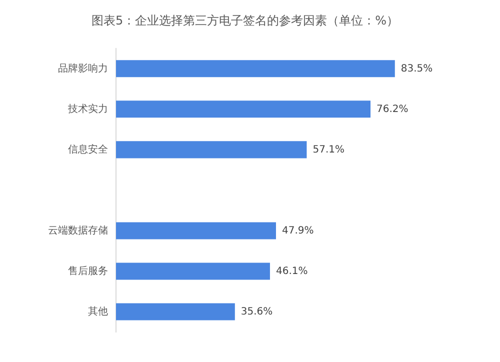  What do you see at coordinates (298, 230) in the screenshot?
I see `data-label: 47.9%` at bounding box center [298, 230].